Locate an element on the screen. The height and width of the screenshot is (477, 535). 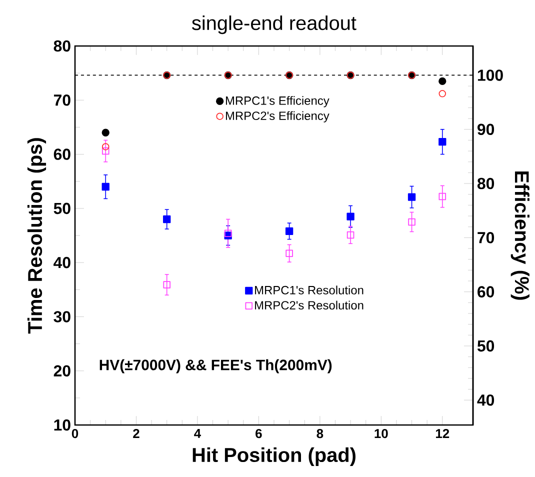
legend-label: MRPC2's Resolution is located at coordinates (309, 305).